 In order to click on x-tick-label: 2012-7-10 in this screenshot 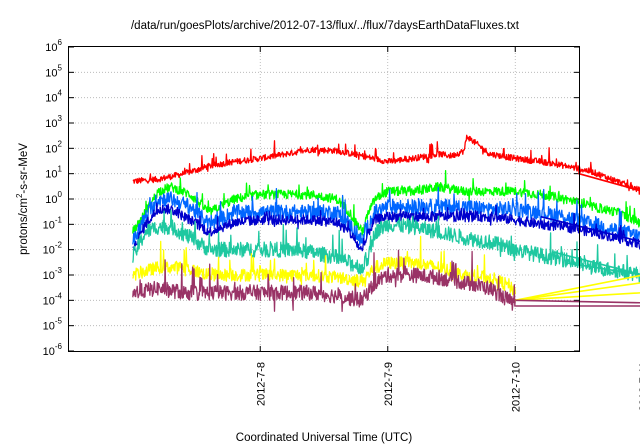, I will do `click(516, 387)`.